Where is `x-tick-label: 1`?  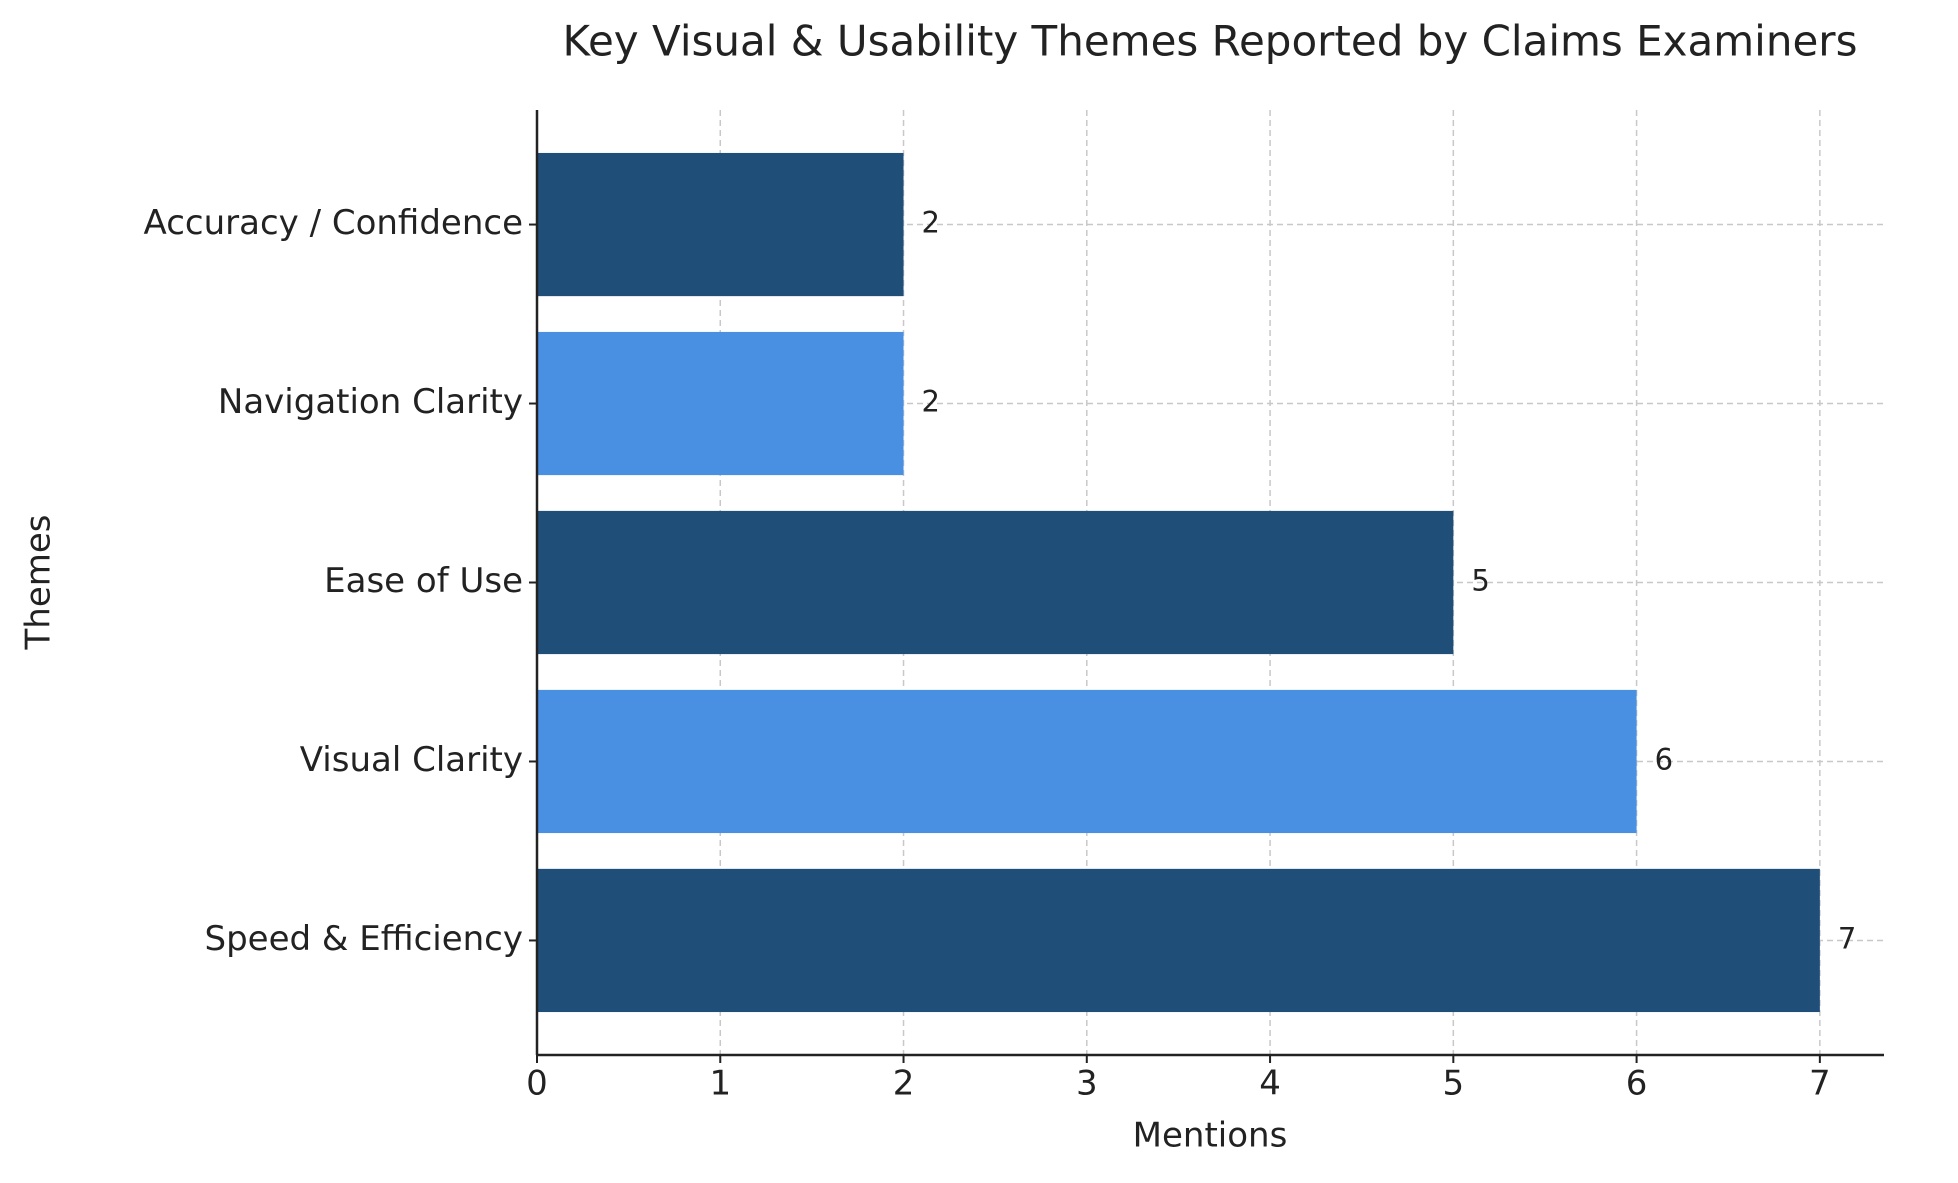 x-tick-label: 1 is located at coordinates (720, 1084).